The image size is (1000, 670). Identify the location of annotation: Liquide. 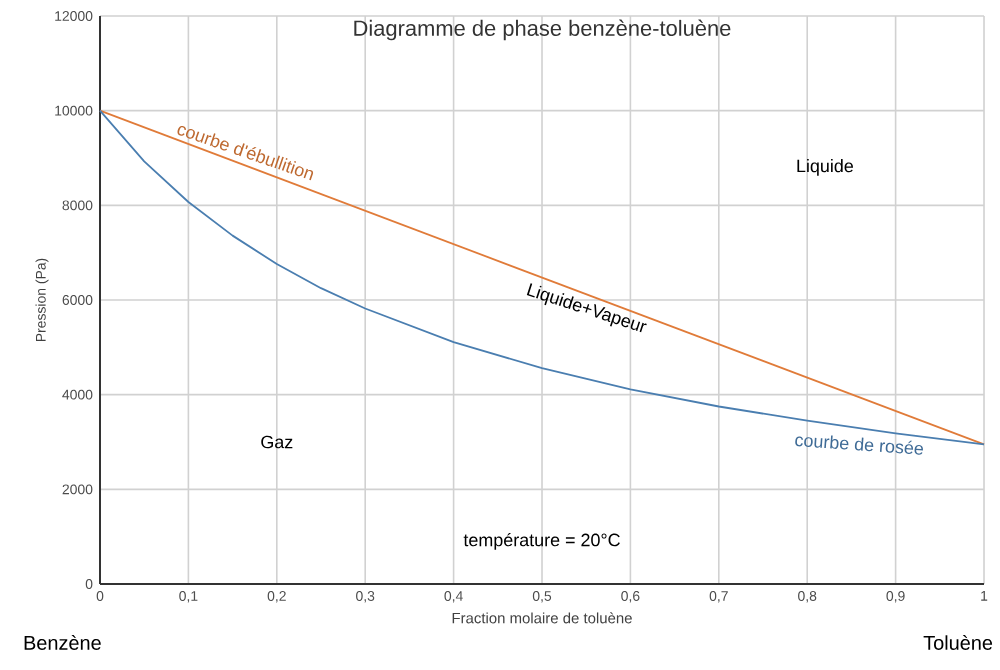
(825, 167).